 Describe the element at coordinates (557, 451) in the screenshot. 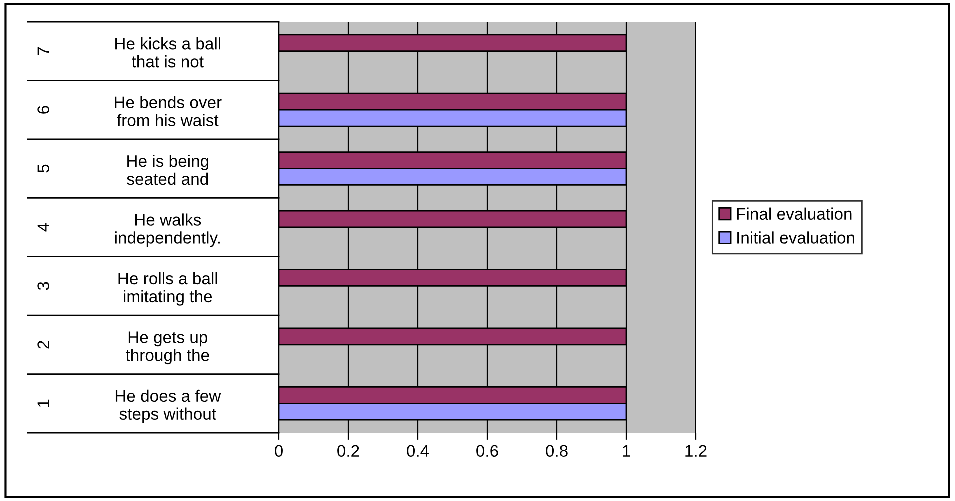

I see `x-tick-label: 0.8` at that location.